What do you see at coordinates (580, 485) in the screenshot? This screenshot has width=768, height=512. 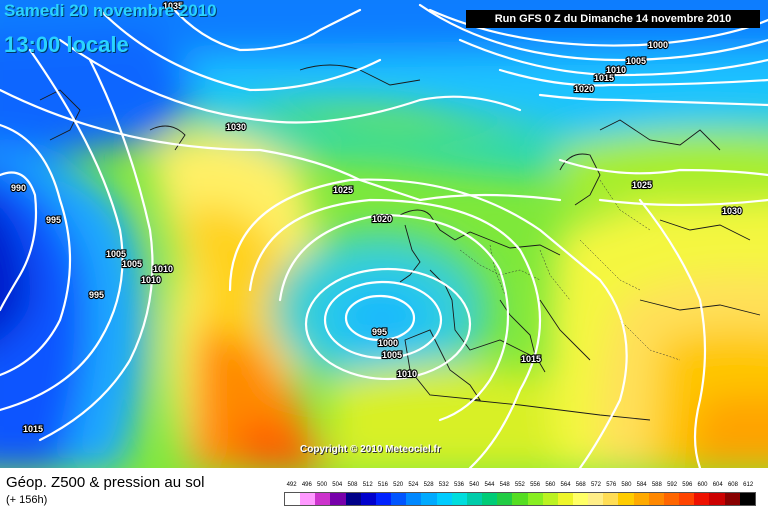 I see `legend-value: 568` at bounding box center [580, 485].